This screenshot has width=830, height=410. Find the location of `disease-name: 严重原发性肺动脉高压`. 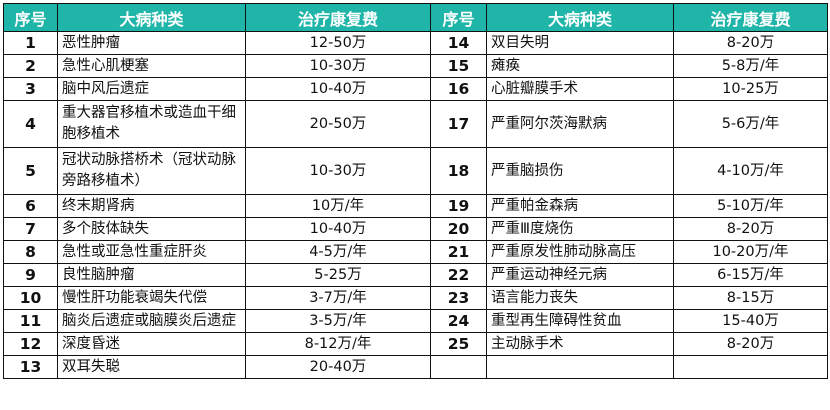

disease-name: 严重原发性肺动脉高压 is located at coordinates (580, 252).